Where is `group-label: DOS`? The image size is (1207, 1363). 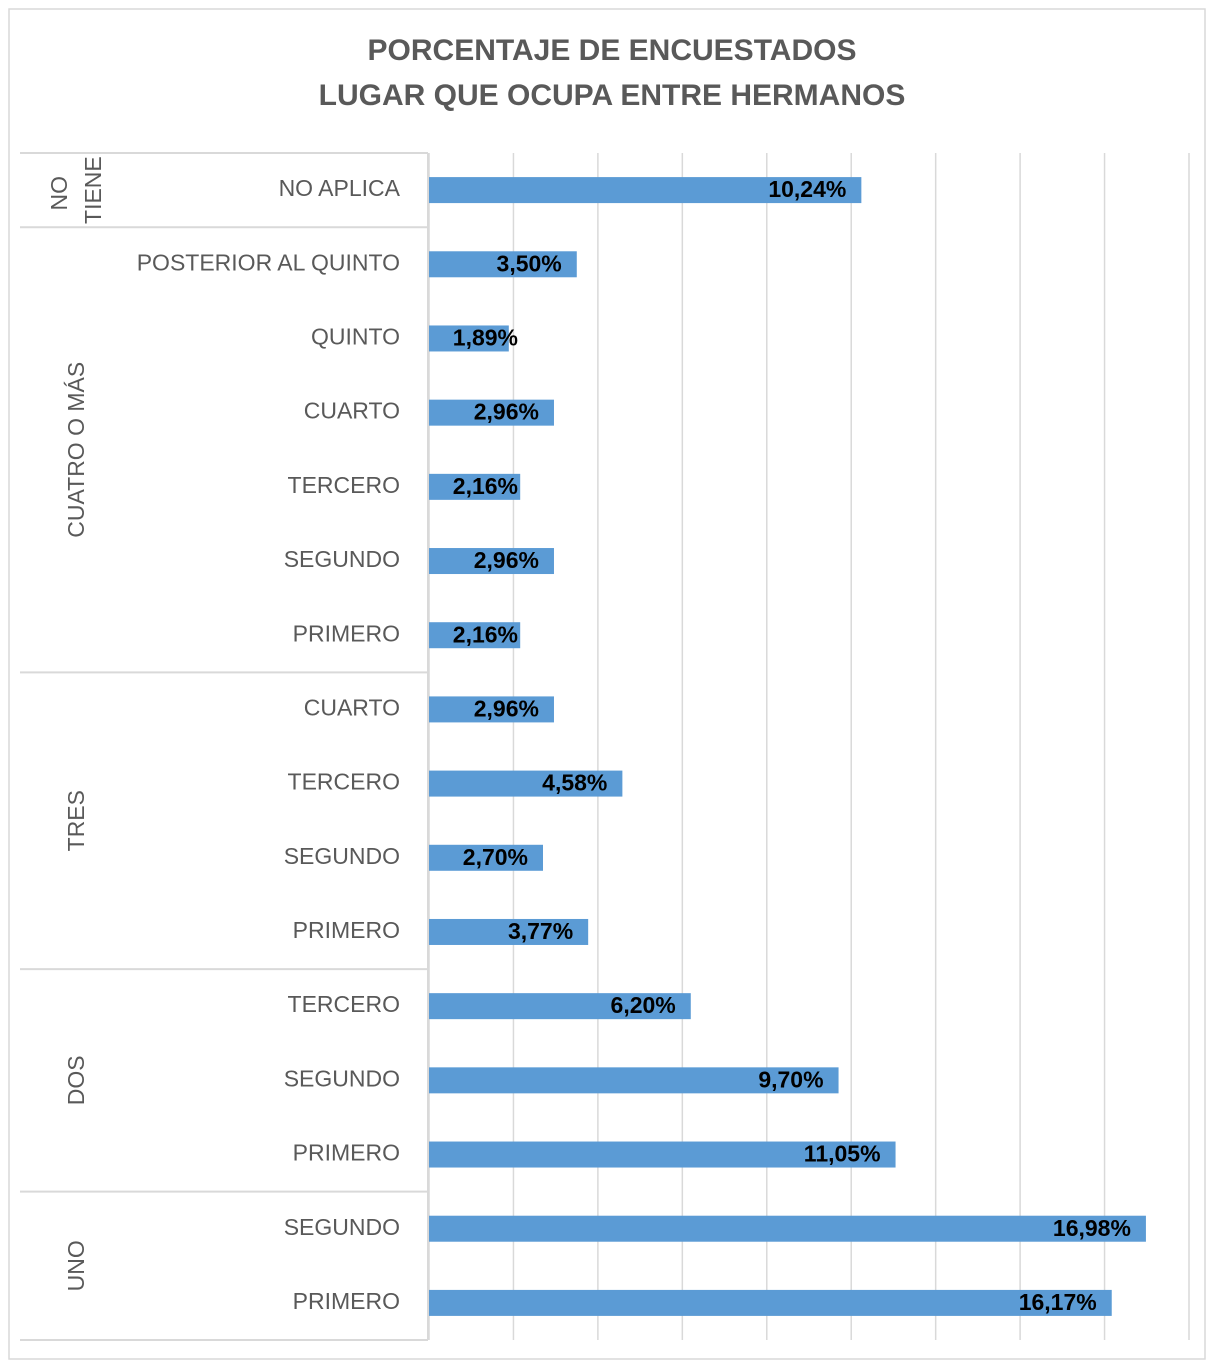 group-label: DOS is located at coordinates (76, 1080).